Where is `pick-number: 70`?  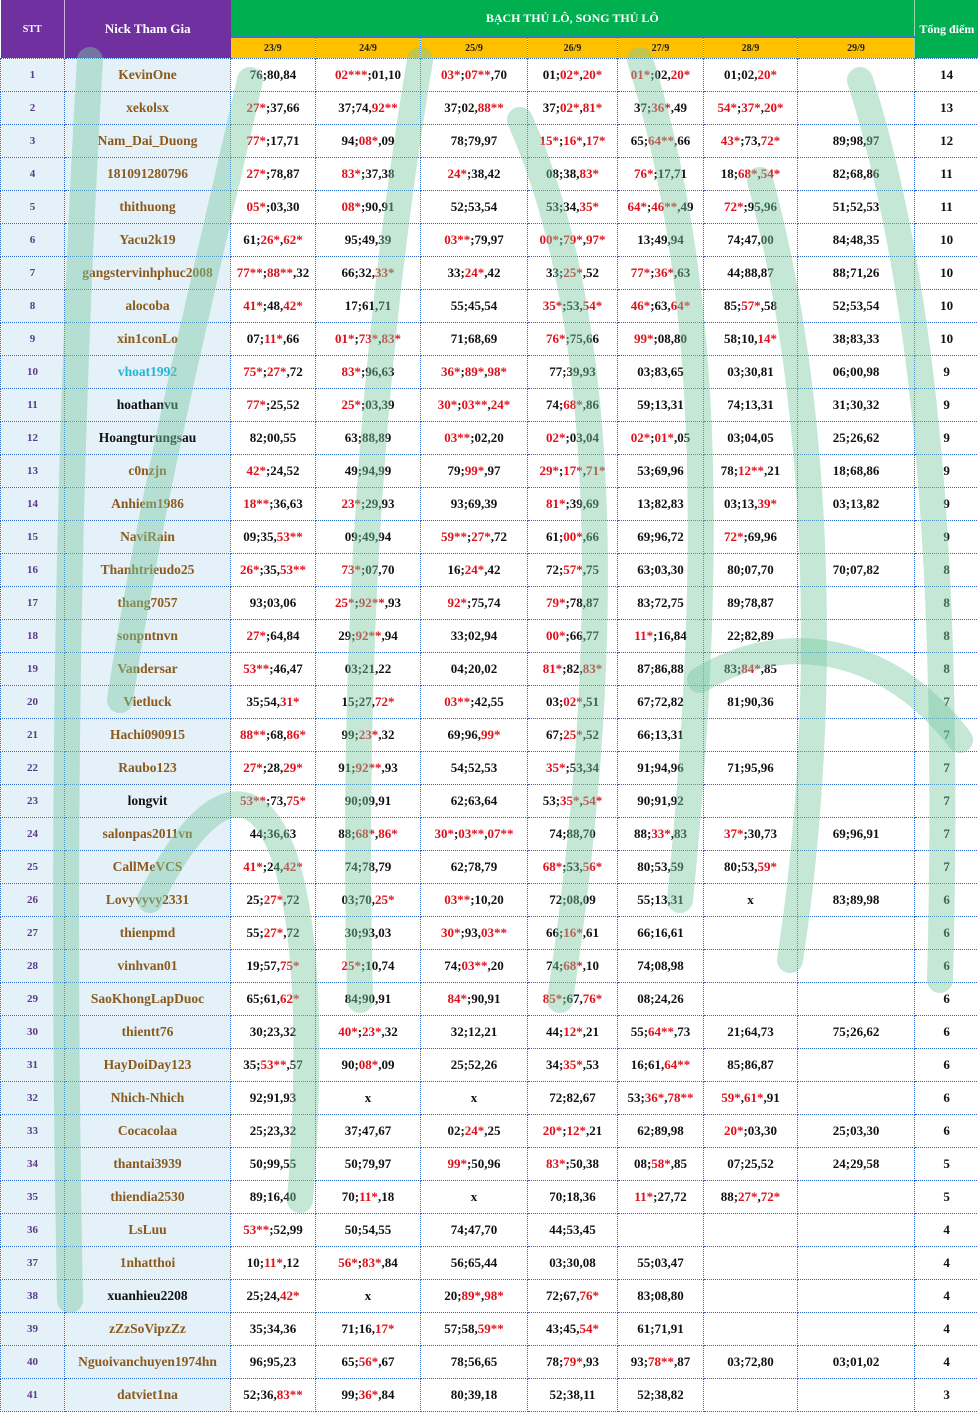 pick-number: 70 is located at coordinates (365, 899).